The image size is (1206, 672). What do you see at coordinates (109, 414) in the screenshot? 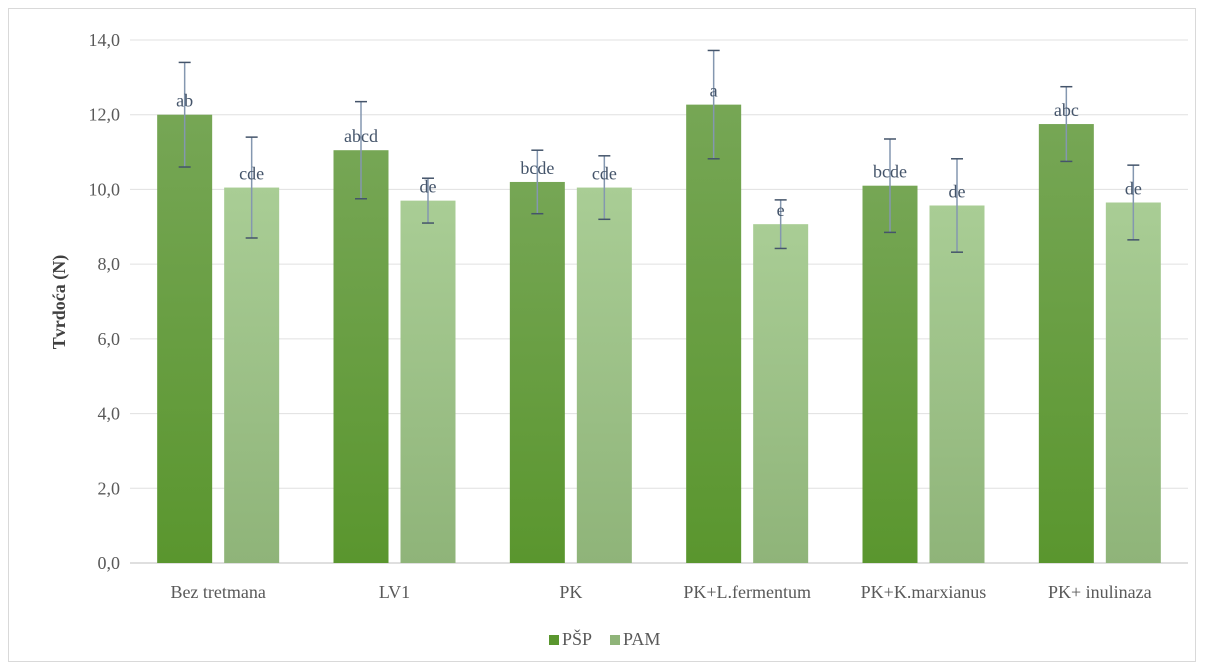
I see `y-tick-label: 4,0` at bounding box center [109, 414].